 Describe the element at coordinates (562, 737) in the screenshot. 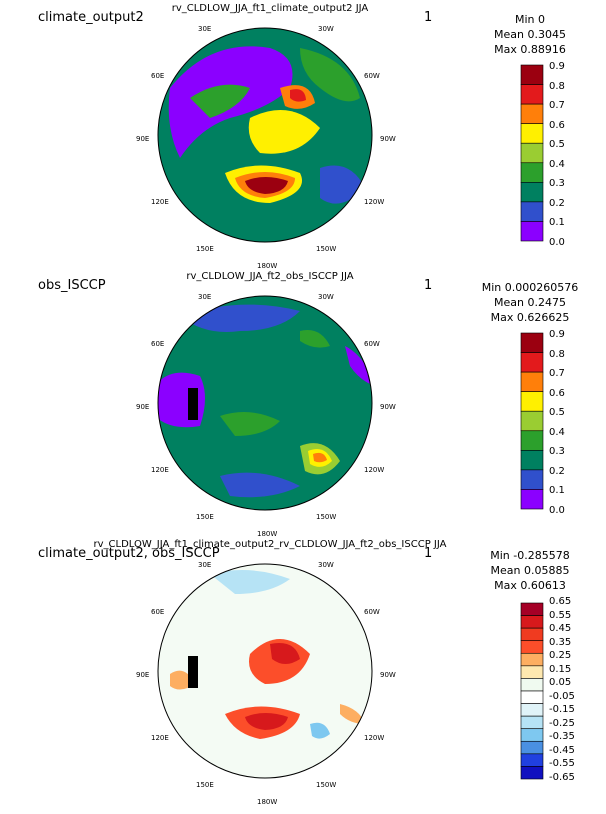

I see `colorbar-tick-label: -0.35` at that location.